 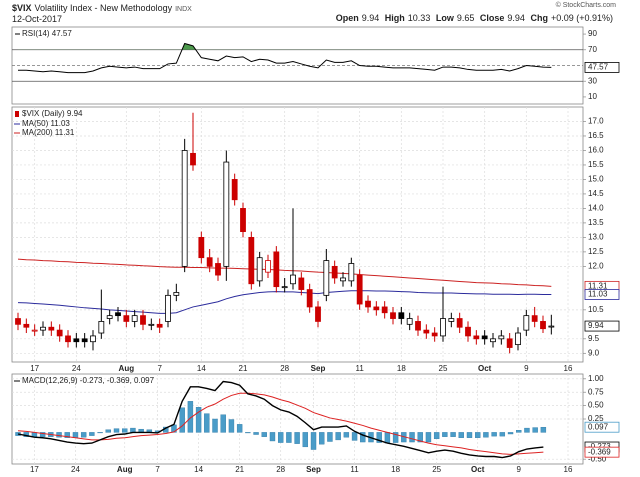 What do you see at coordinates (592, 33) in the screenshot?
I see `y-tick-label: 90` at bounding box center [592, 33].